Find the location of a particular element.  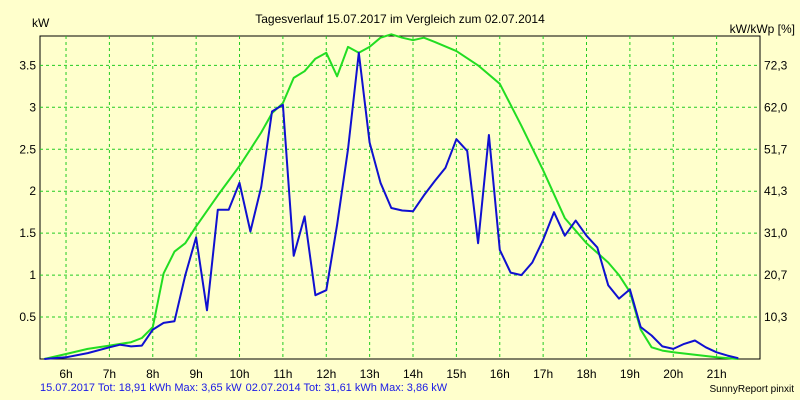

y-tick-label-left: 3.5 is located at coordinates (27, 65).